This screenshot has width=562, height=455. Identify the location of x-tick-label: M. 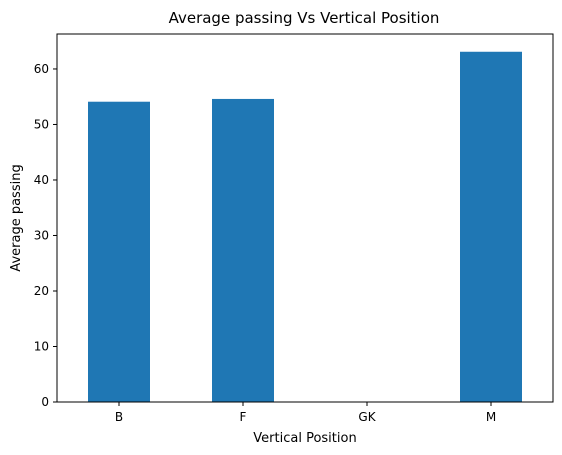
(491, 417).